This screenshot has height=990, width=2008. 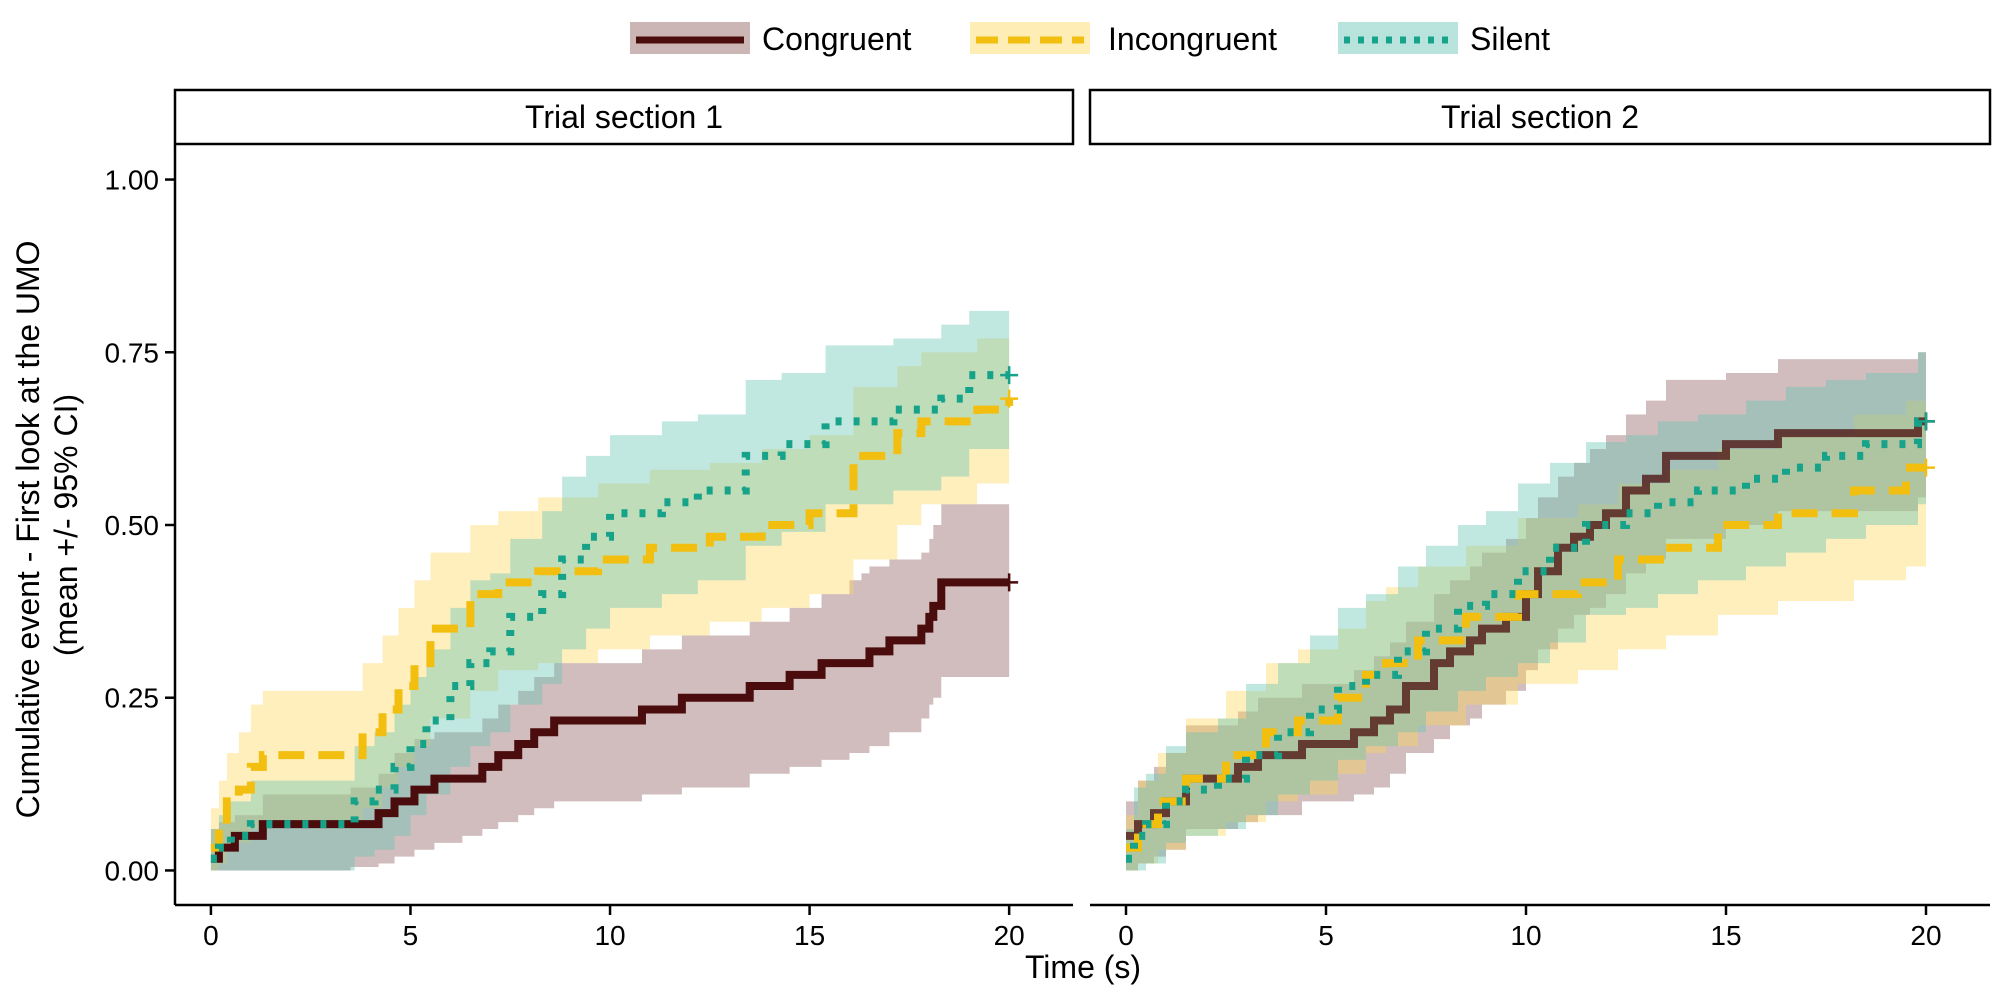 I want to click on y-axis-title-line-1: Cumulative event - First look at the UMO, so click(x=28, y=529).